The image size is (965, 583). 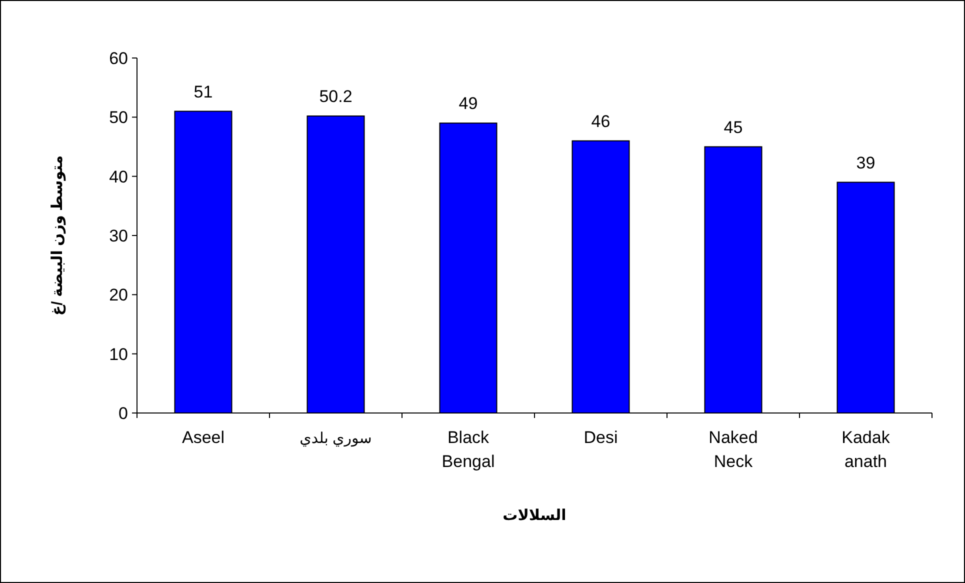 I want to click on data-label: 51, so click(x=203, y=92).